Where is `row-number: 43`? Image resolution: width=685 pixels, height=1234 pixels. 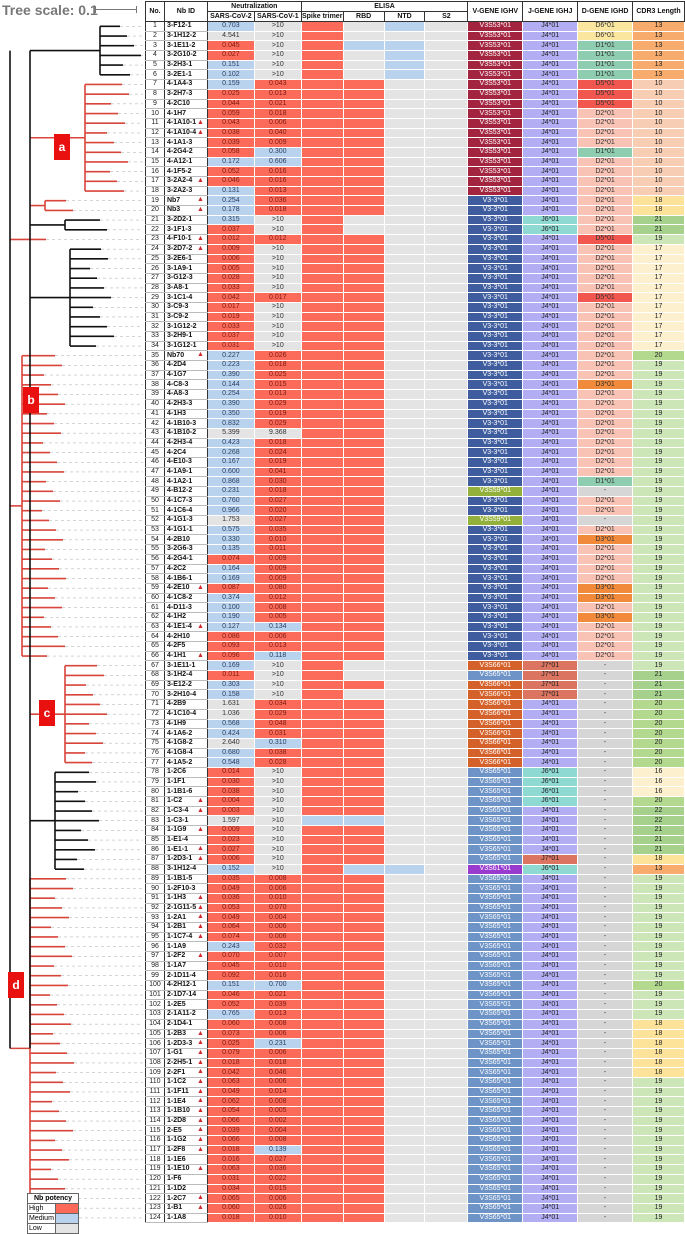 row-number: 43 is located at coordinates (155, 433).